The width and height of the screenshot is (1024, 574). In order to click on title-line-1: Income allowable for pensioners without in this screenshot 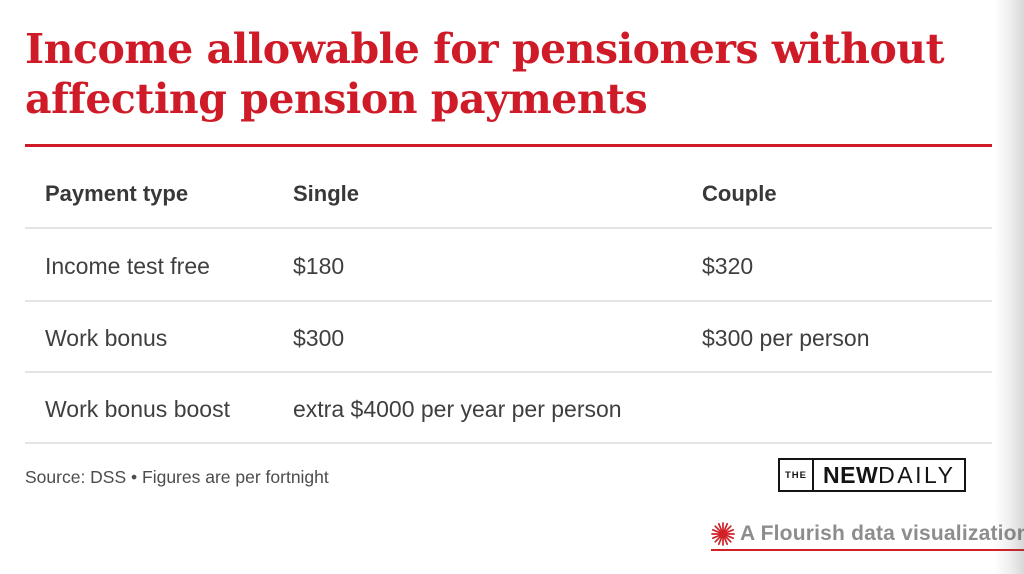, I will do `click(485, 49)`.